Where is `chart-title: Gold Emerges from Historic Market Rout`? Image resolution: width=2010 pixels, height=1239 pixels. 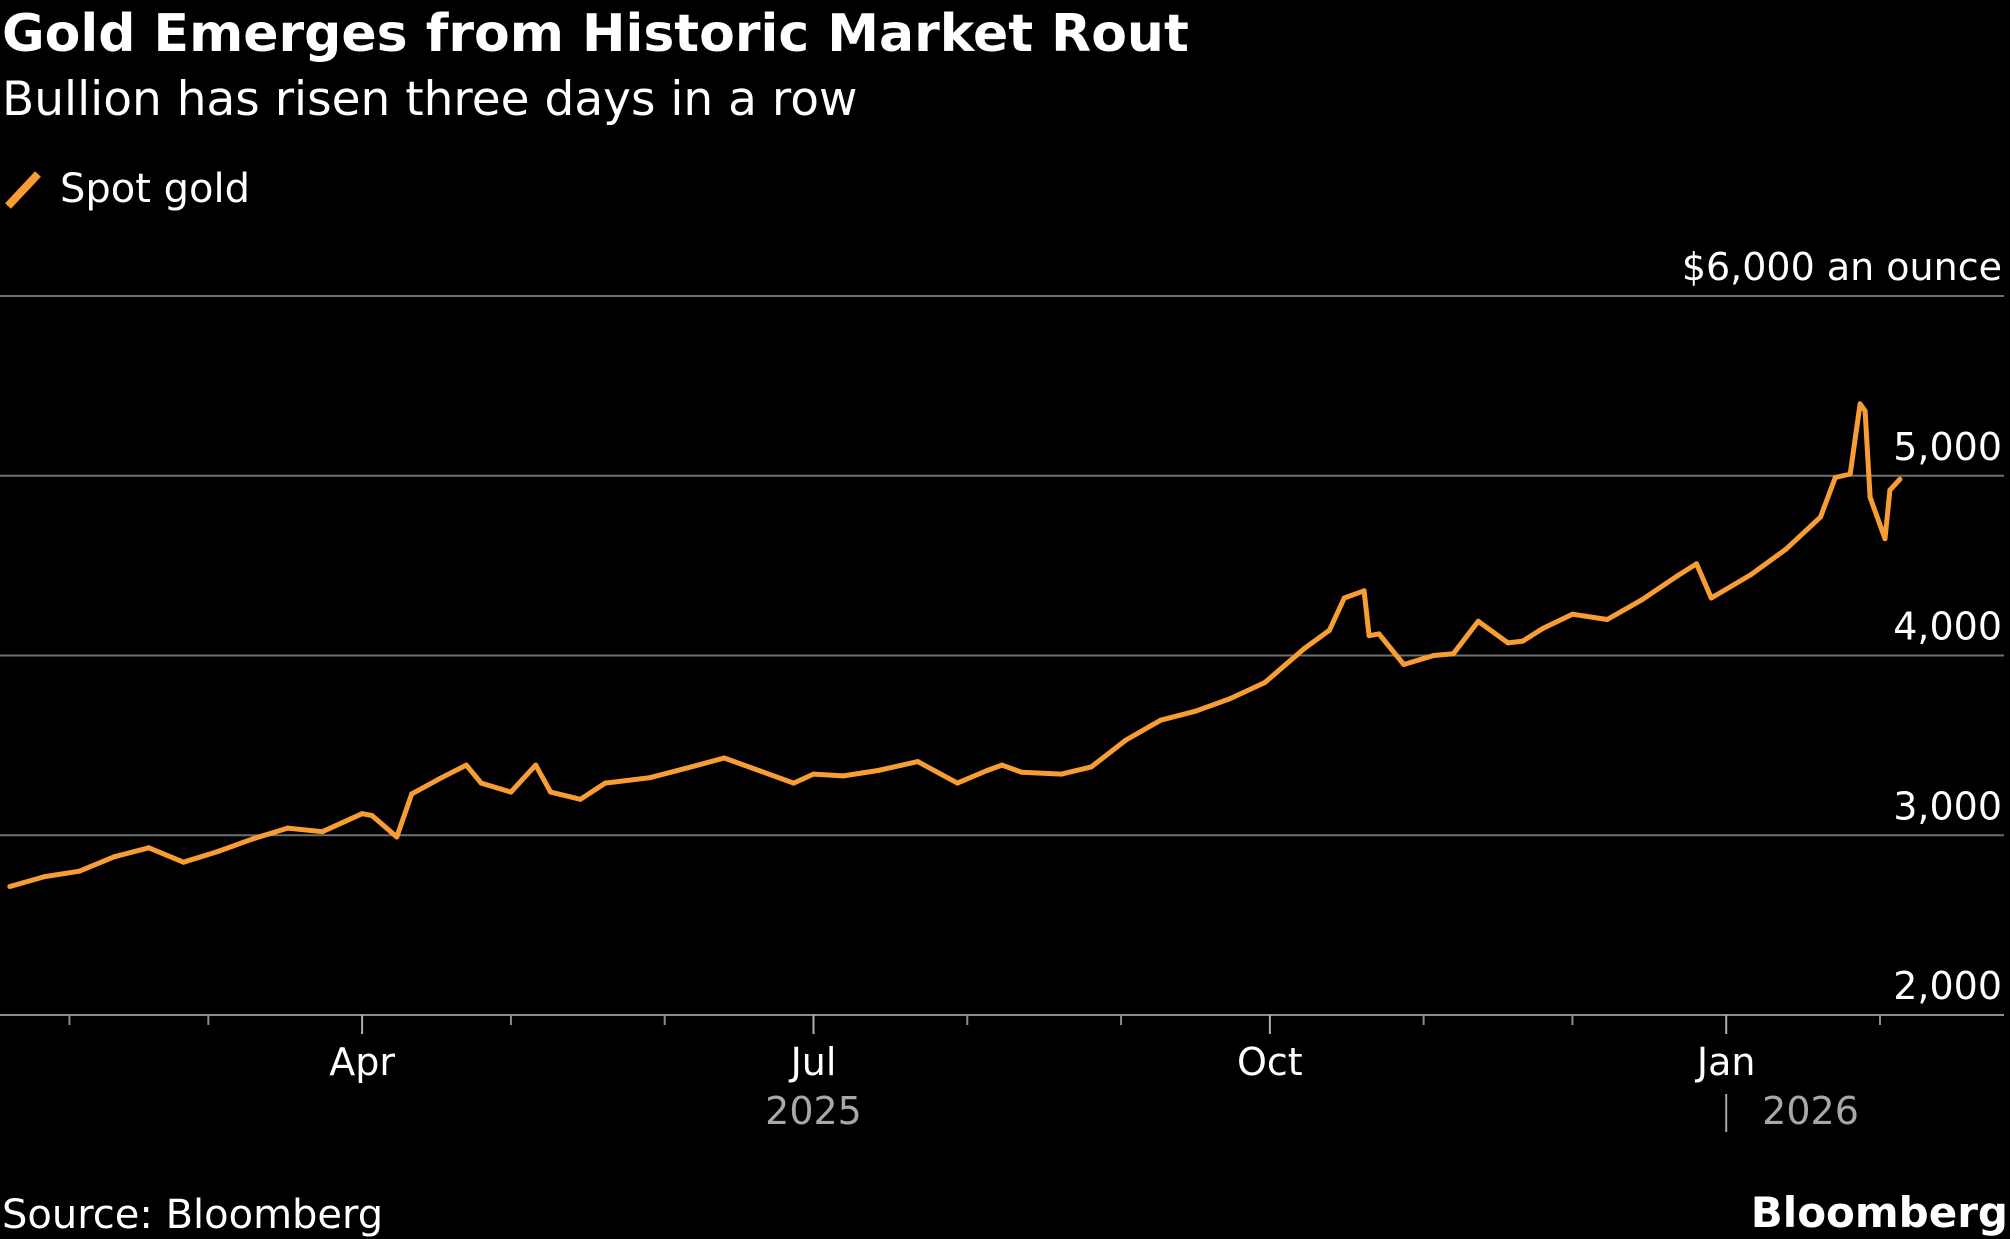
chart-title: Gold Emerges from Historic Market Rout is located at coordinates (595, 34).